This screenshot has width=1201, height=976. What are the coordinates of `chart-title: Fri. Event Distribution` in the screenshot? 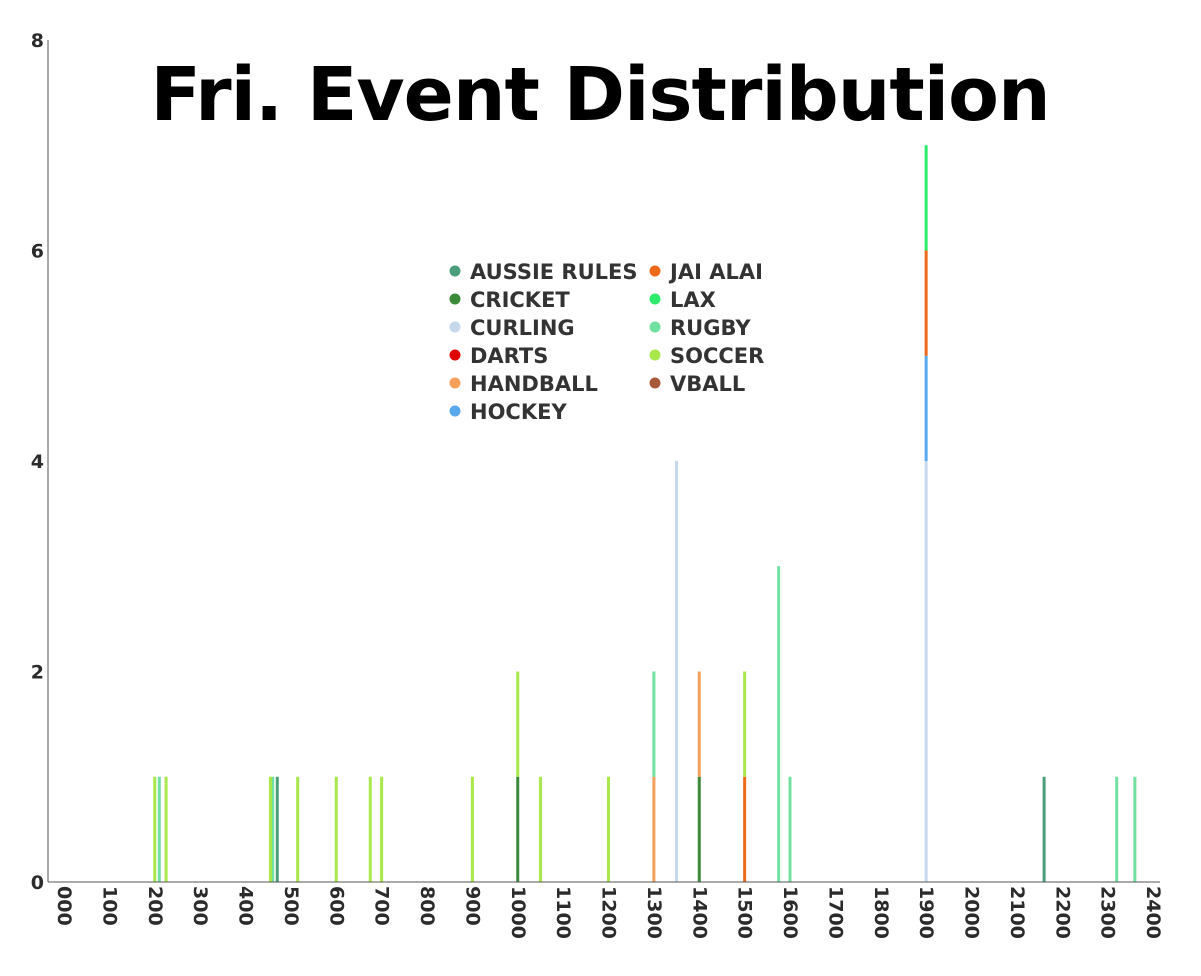 It's located at (599, 95).